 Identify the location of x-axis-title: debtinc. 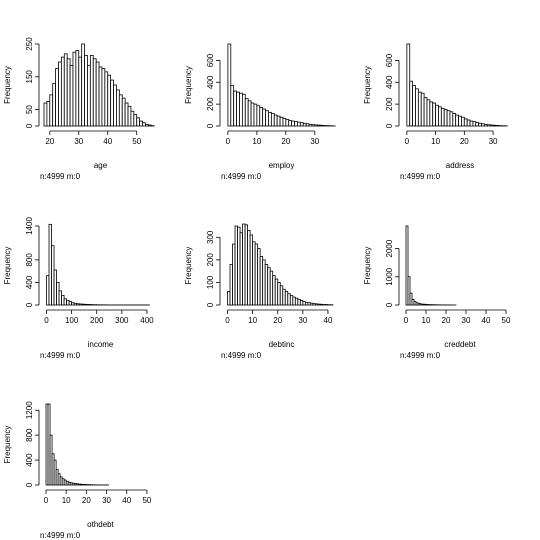
(282, 344).